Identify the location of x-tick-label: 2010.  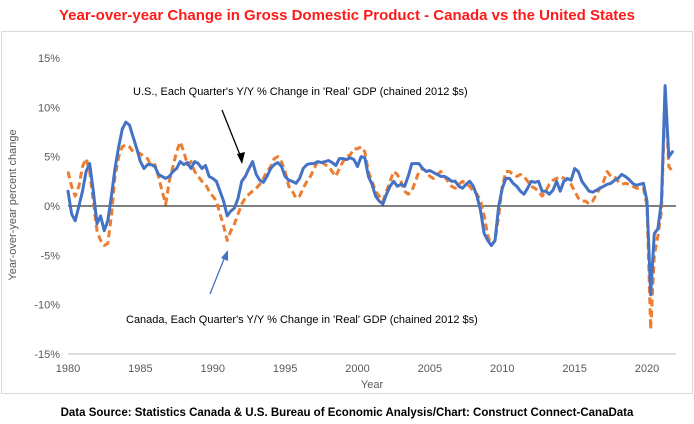
(502, 369).